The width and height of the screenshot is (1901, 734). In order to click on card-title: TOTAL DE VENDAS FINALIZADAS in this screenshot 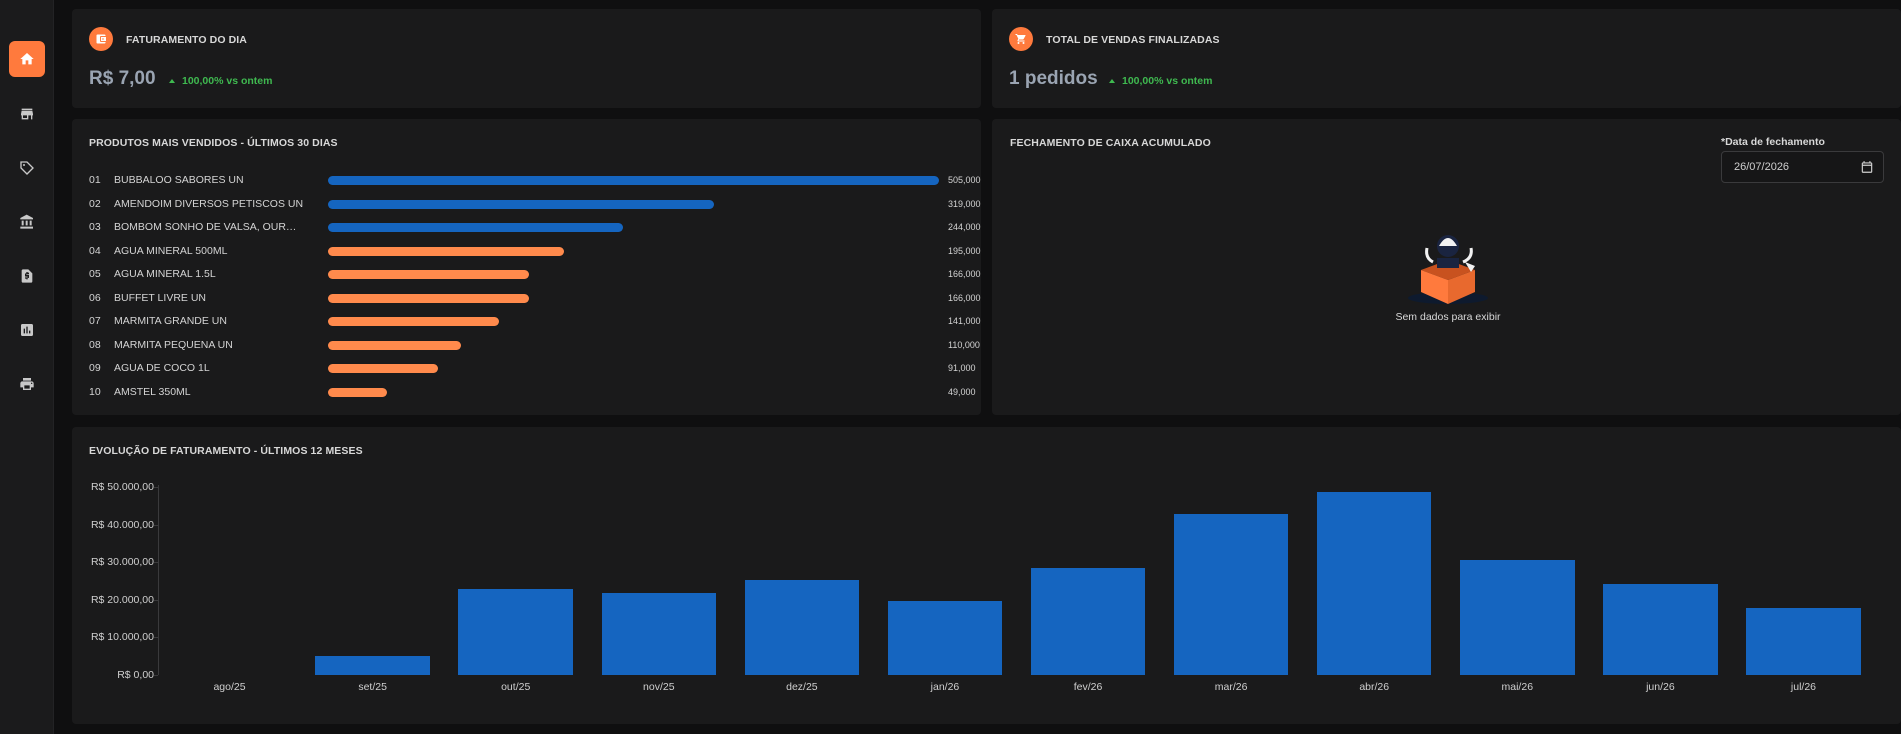, I will do `click(1133, 40)`.